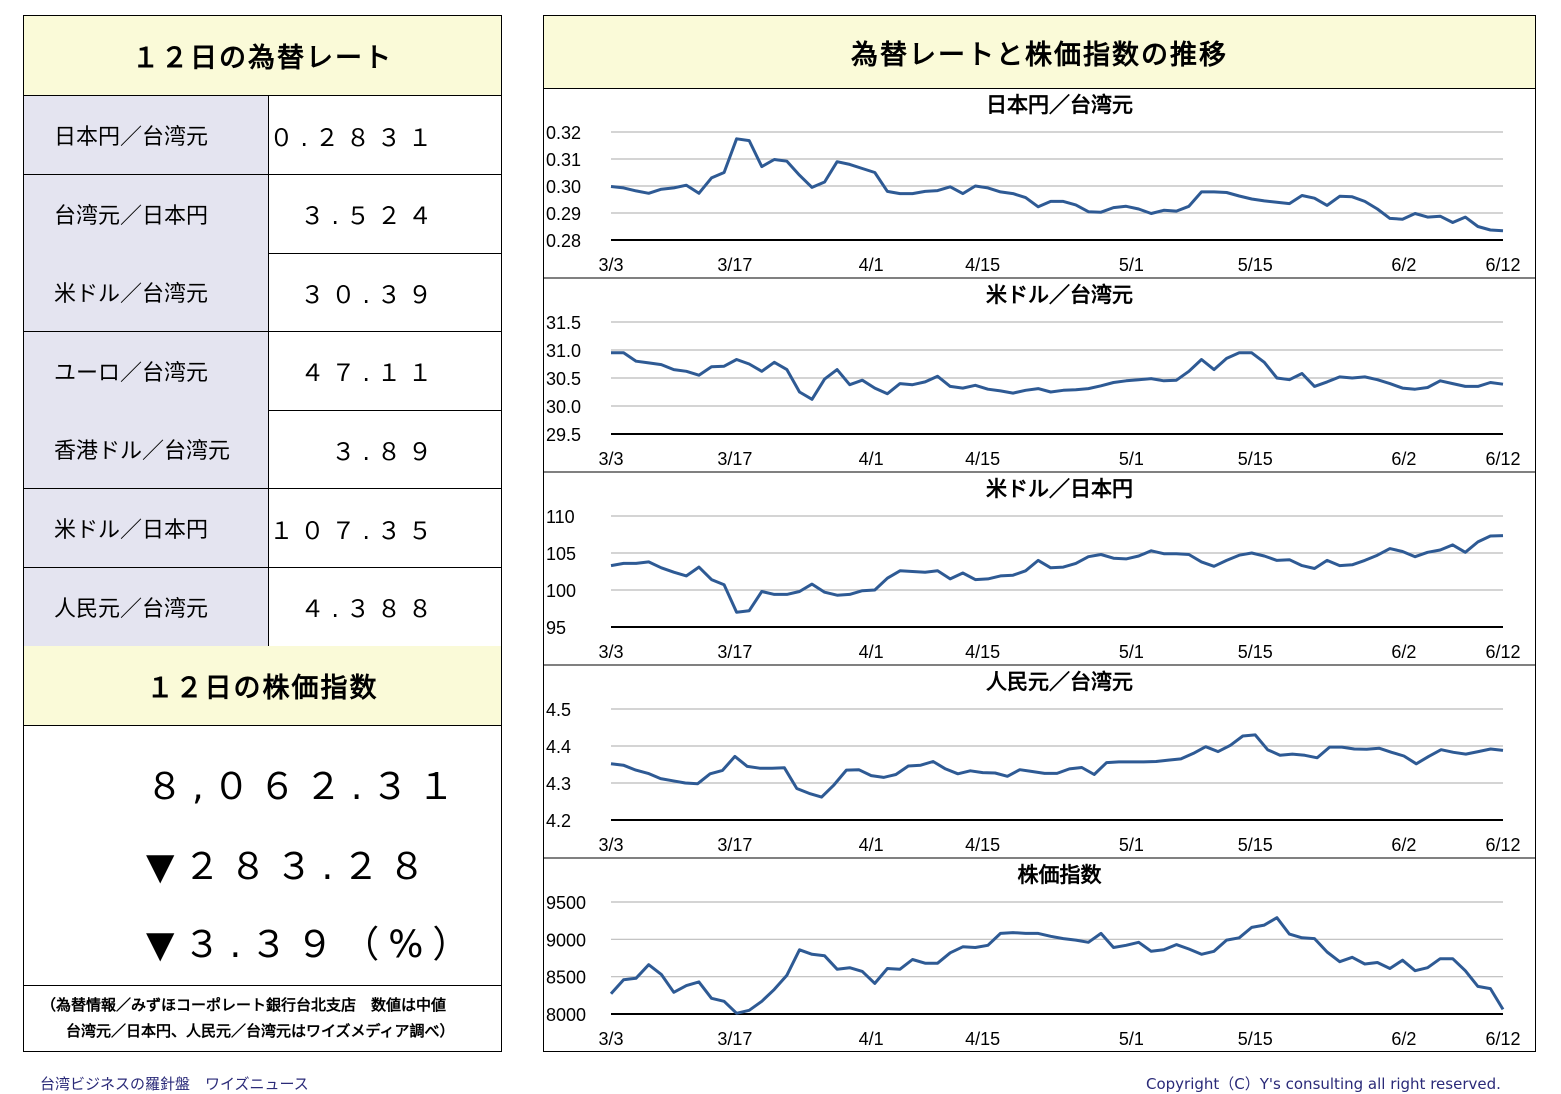 Image resolution: width=1561 pixels, height=1094 pixels. What do you see at coordinates (385, 451) in the screenshot?
I see `rate-value: ３.８９` at bounding box center [385, 451].